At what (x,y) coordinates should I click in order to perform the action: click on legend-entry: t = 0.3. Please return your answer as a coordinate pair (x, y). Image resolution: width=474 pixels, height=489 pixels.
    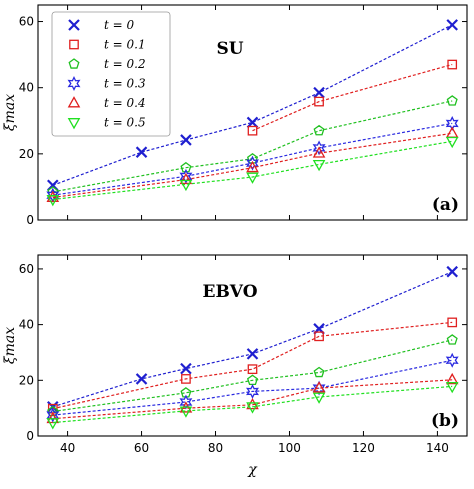
    Looking at the image, I should click on (125, 84).